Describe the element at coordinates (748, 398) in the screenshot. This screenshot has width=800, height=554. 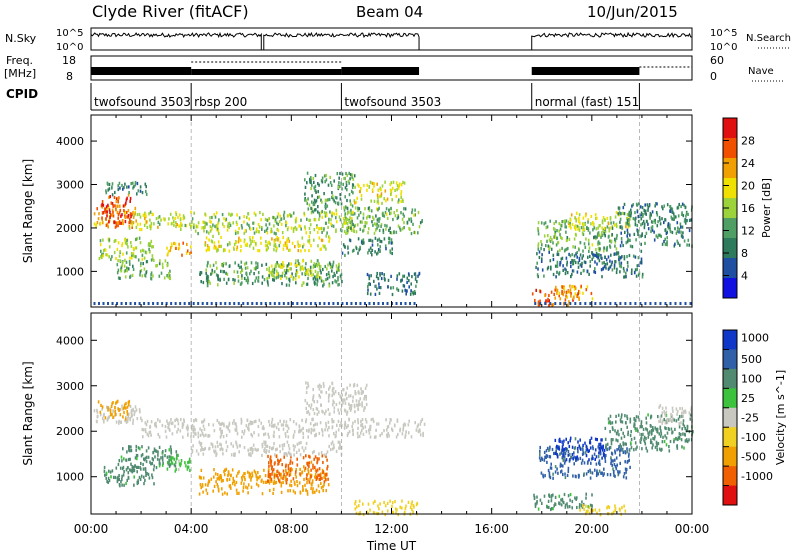
I see `colorbar-tick-label: 25` at that location.